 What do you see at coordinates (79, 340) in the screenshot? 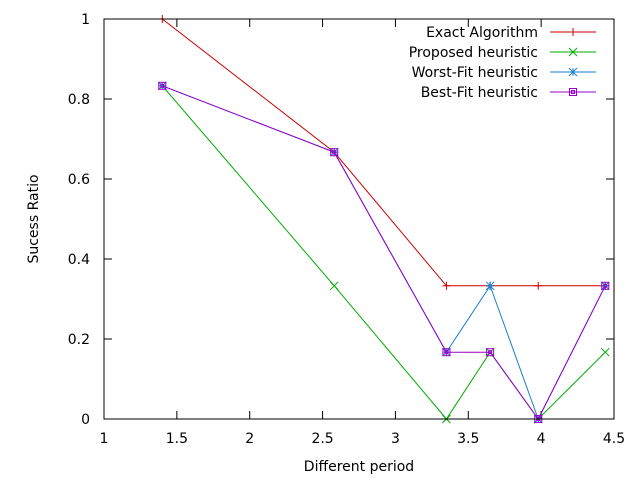
I see `y-tick-label: 0.2` at bounding box center [79, 340].